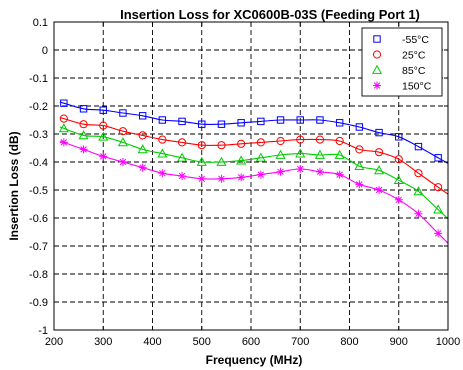 The image size is (463, 370). I want to click on x-tick-label: 600, so click(251, 342).